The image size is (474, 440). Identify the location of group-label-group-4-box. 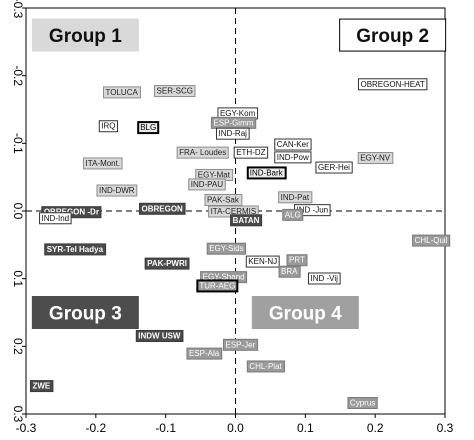
(305, 312).